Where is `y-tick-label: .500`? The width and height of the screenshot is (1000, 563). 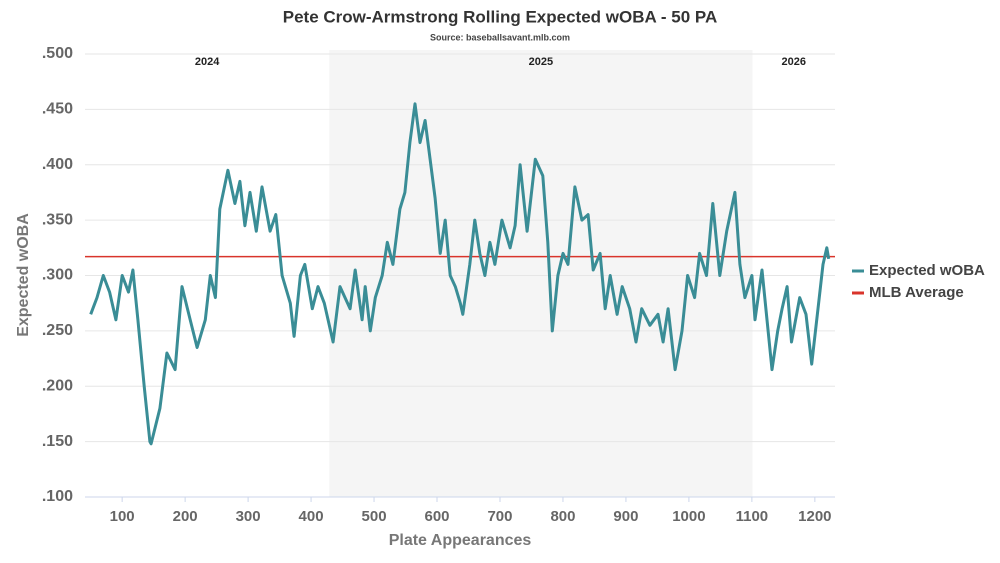 y-tick-label: .500 is located at coordinates (57, 53).